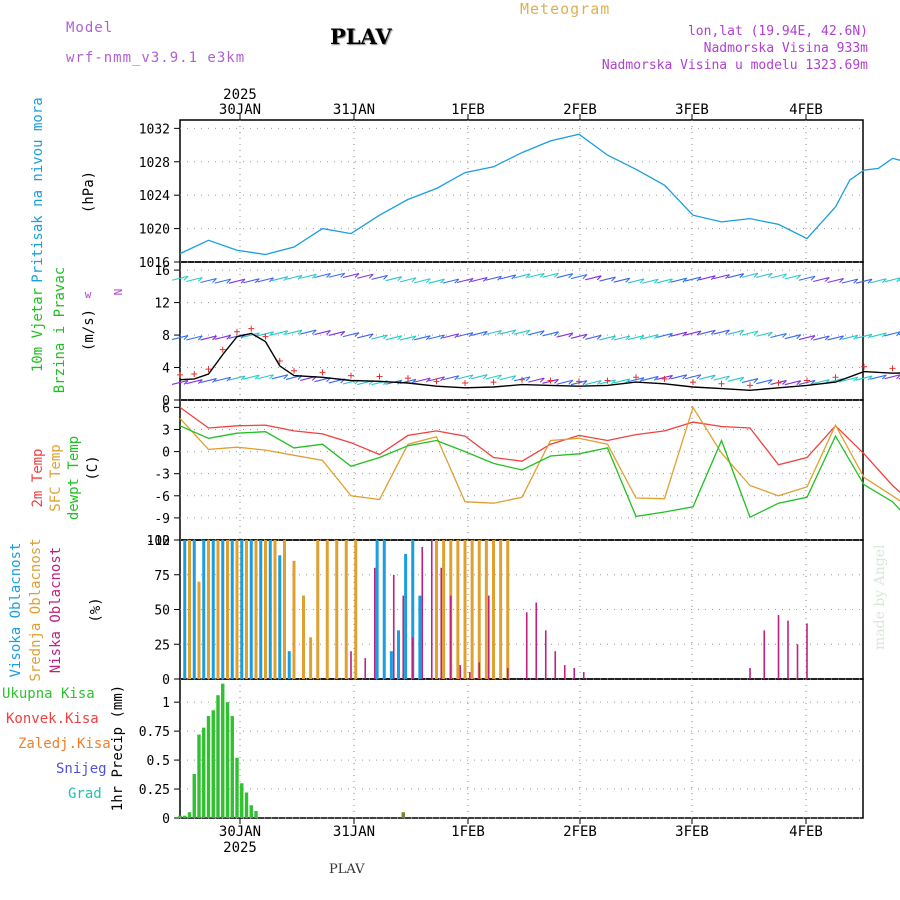 The width and height of the screenshot is (900, 900). What do you see at coordinates (166, 408) in the screenshot?
I see `y-tick-label: 6` at bounding box center [166, 408].